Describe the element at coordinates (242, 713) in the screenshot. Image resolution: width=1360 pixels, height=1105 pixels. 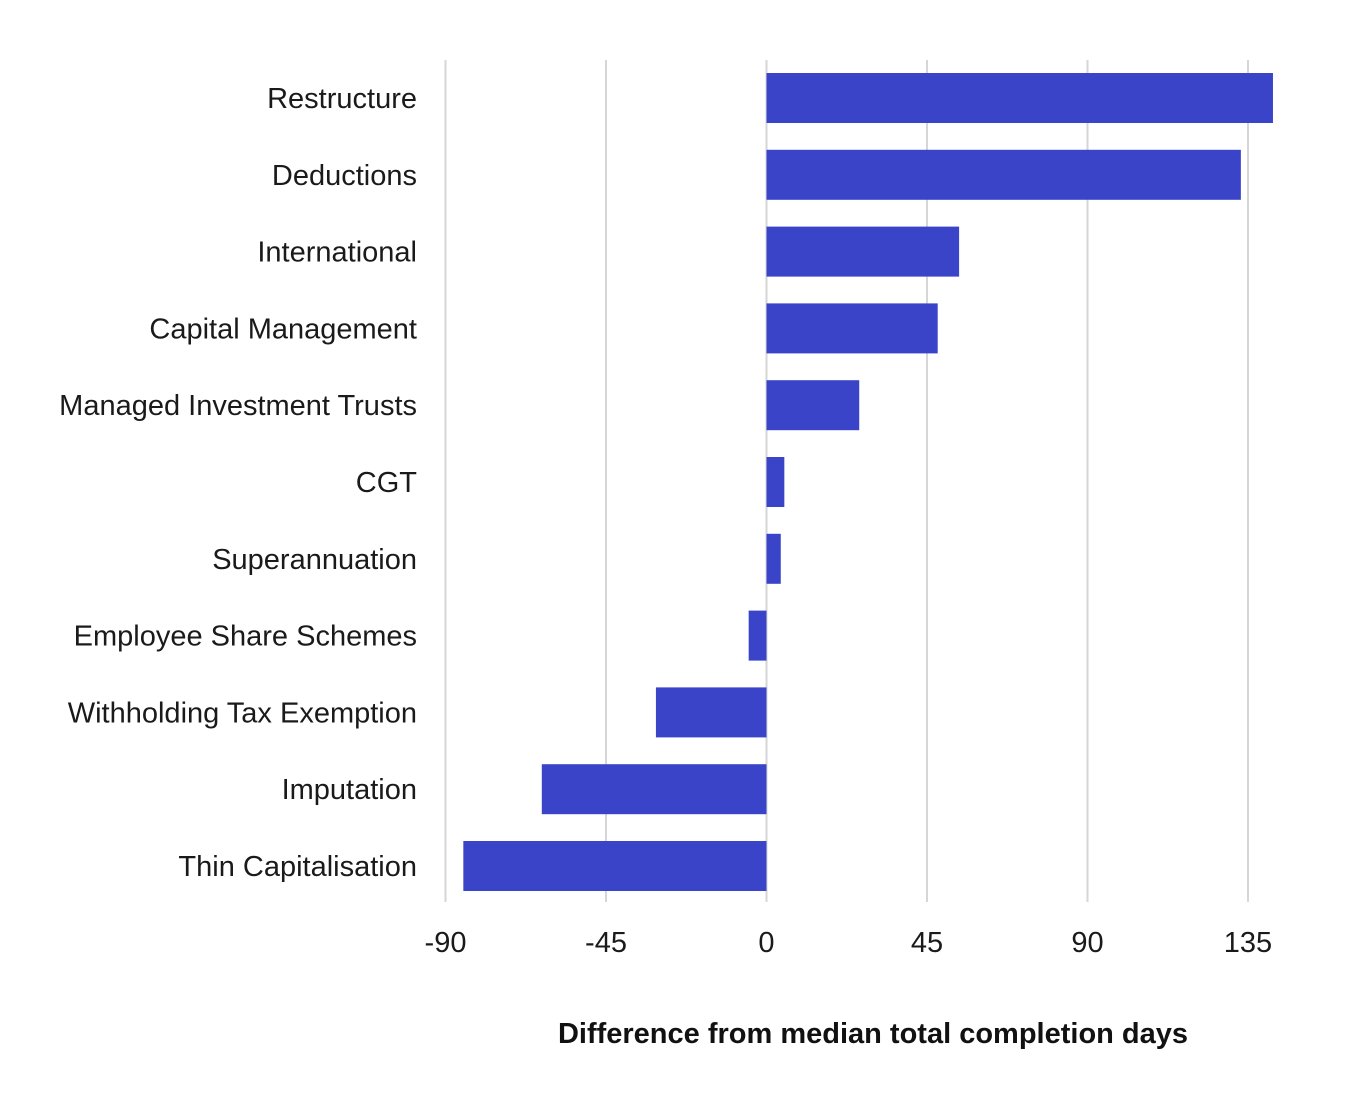
I see `category-label: Withholding Tax Exemption` at that location.